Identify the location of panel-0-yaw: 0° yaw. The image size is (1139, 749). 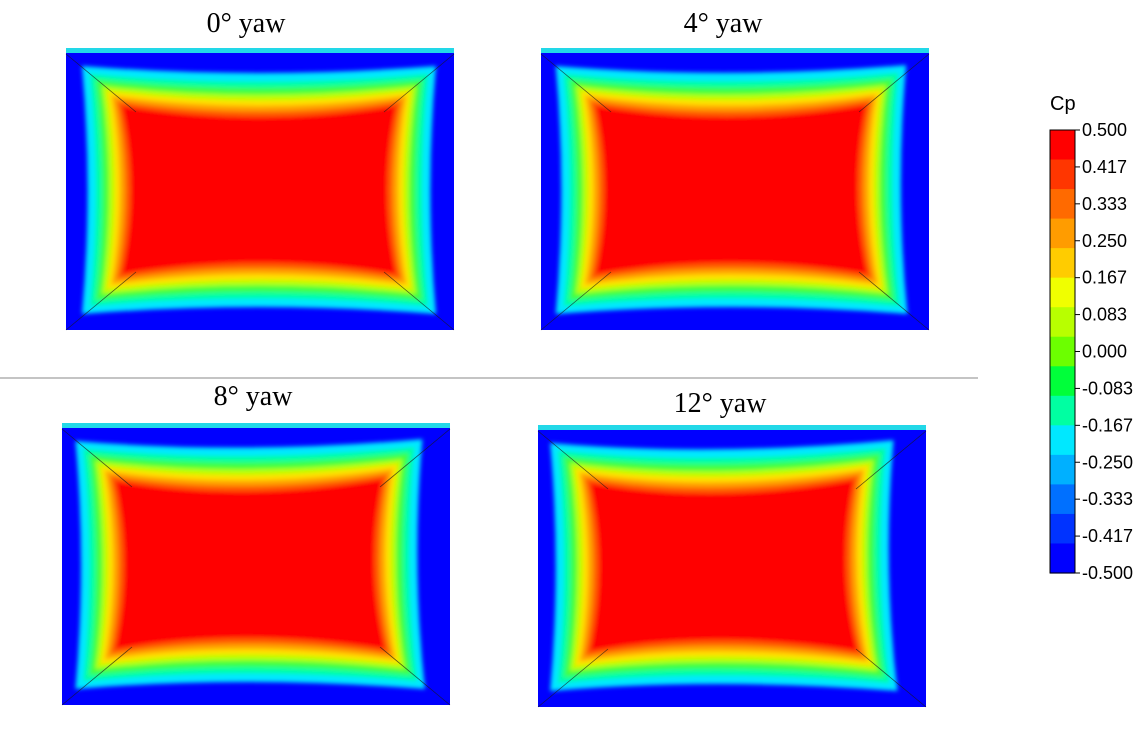
(260, 169).